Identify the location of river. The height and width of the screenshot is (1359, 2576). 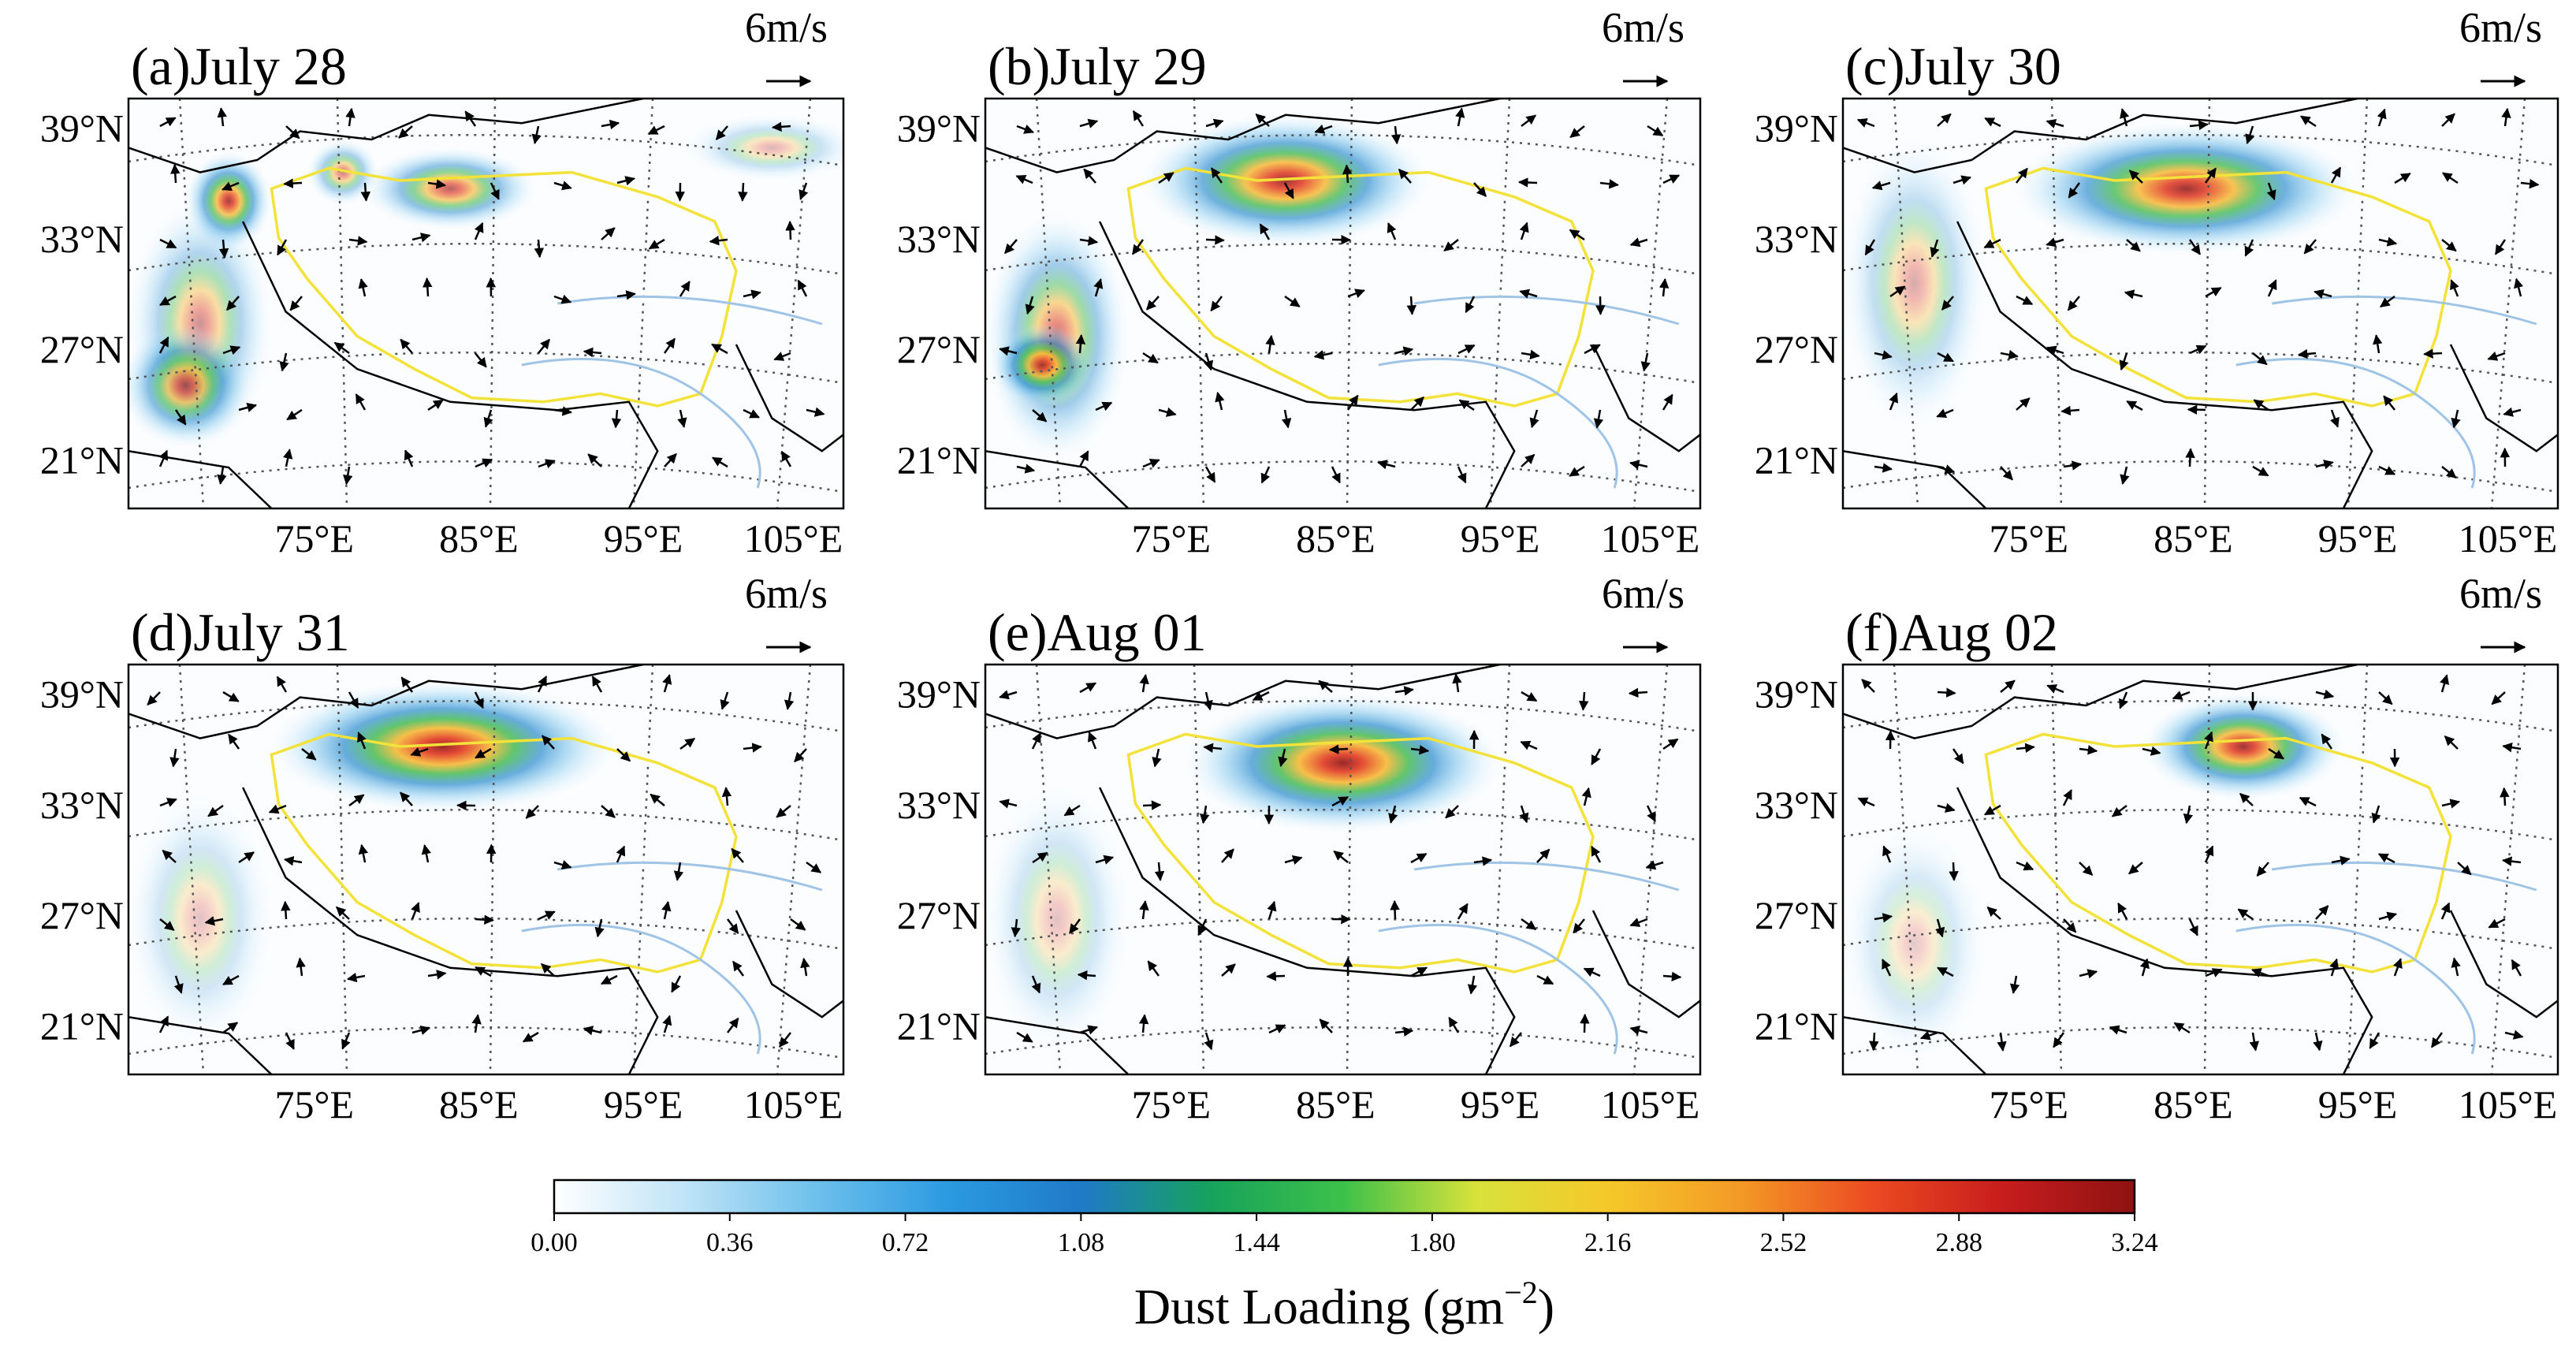
(641, 423).